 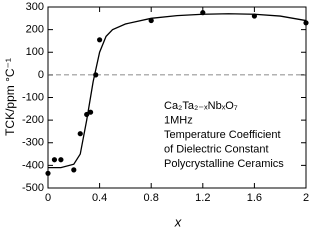 What do you see at coordinates (33, 120) in the screenshot?
I see `y-tick-label: -200` at bounding box center [33, 120].